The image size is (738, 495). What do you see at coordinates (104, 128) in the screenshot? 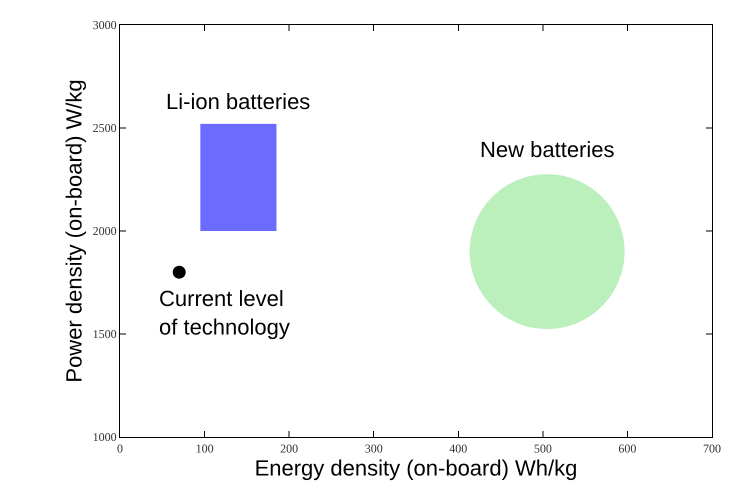
I see `y-tick-label: 2500` at bounding box center [104, 128].